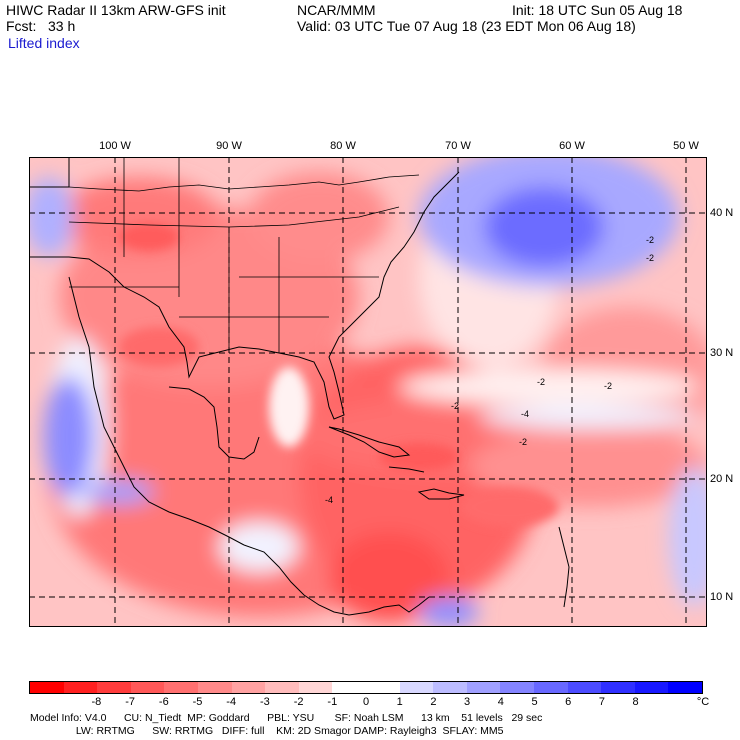  I want to click on colorbar-tick-label: 3, so click(467, 702).